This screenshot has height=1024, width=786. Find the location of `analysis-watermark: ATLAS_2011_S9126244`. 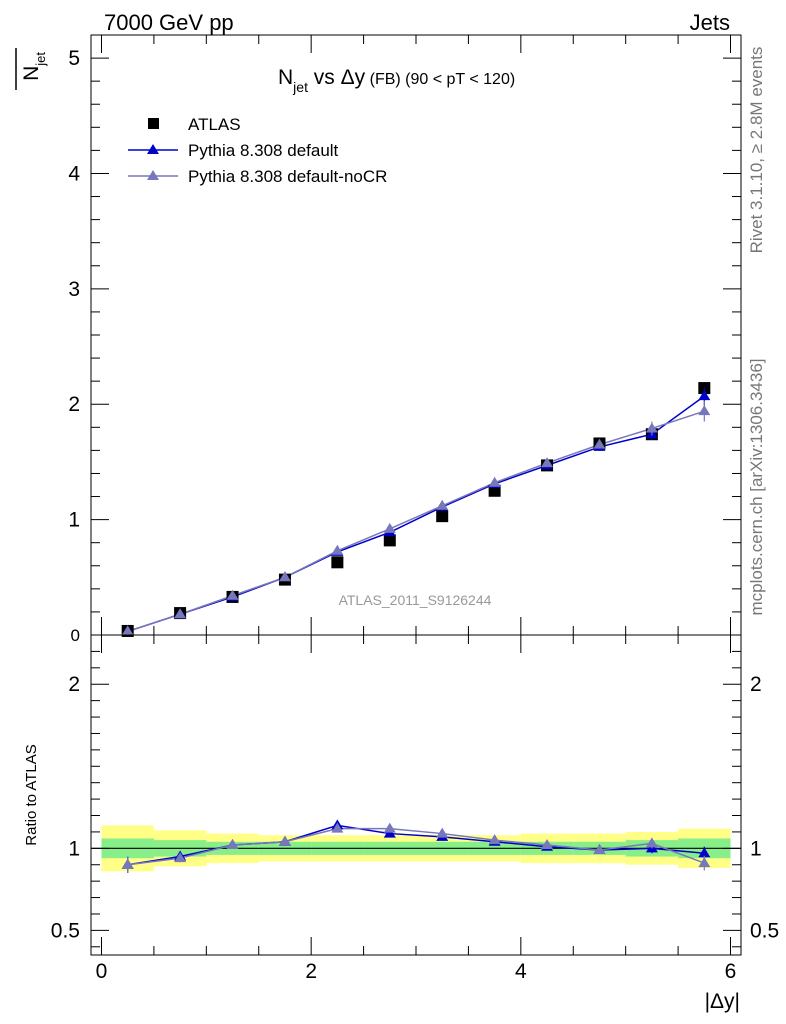

analysis-watermark: ATLAS_2011_S9126244 is located at coordinates (415, 600).